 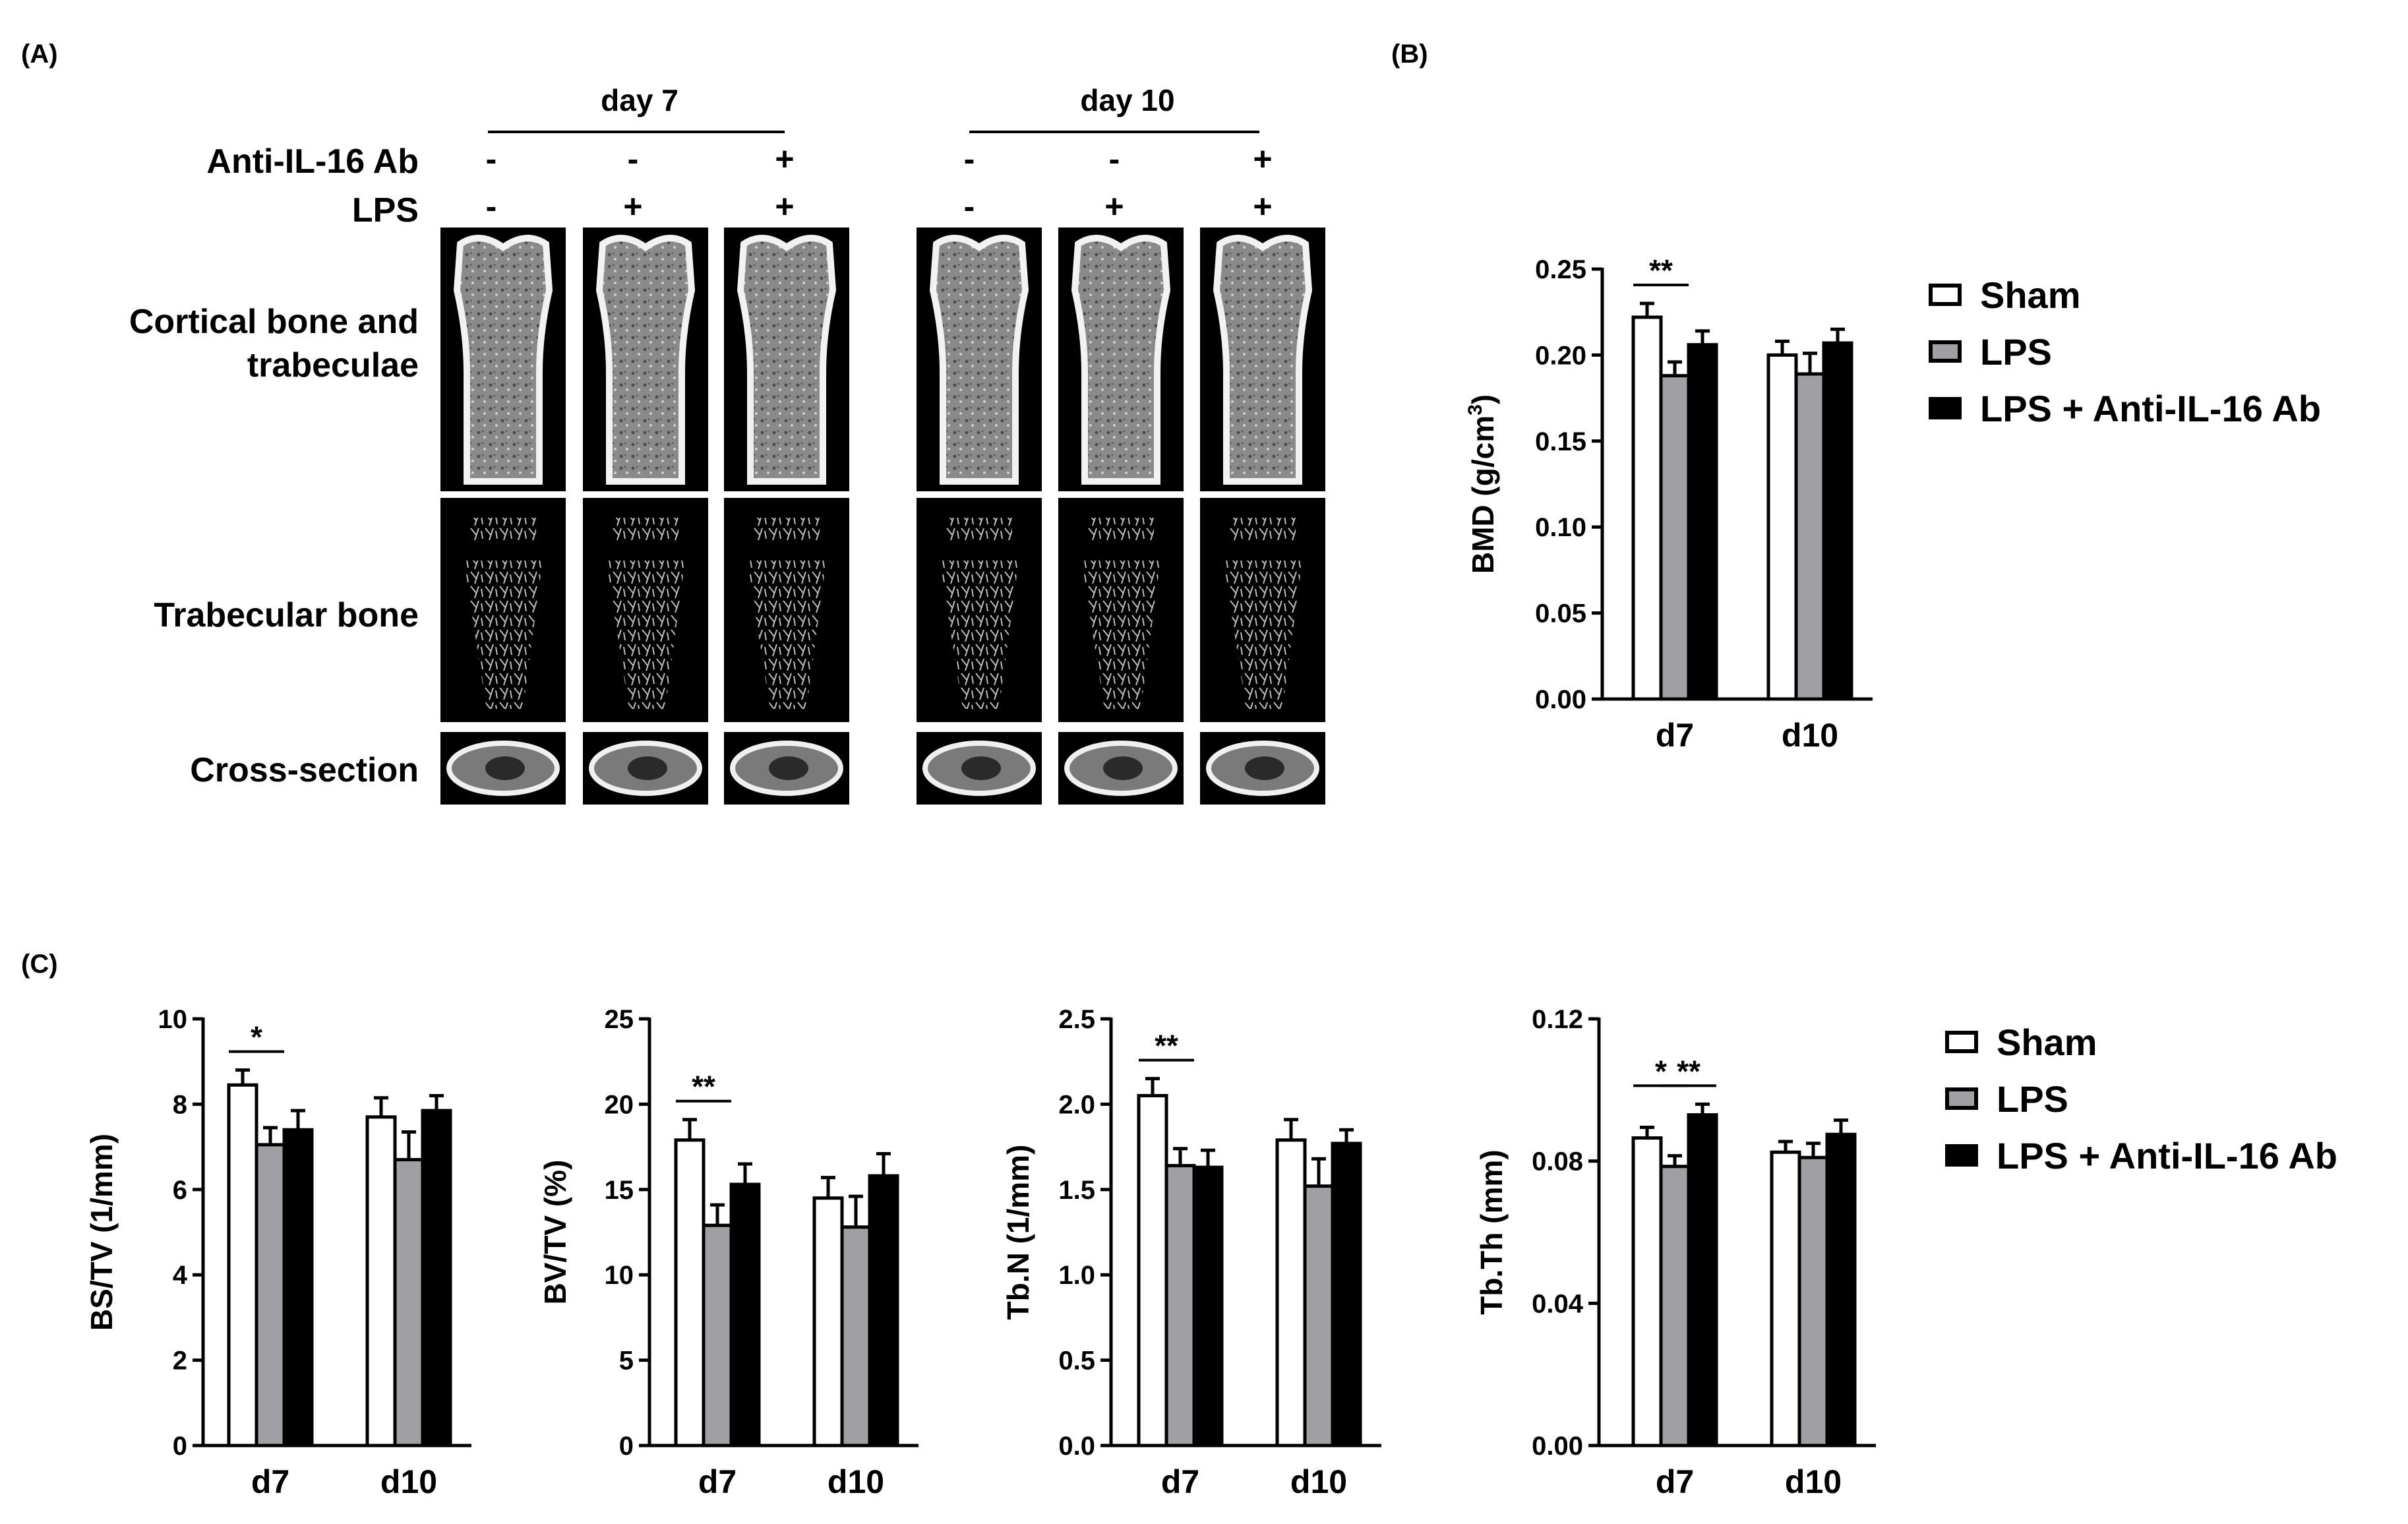 I want to click on y-tick-label: 0.5, so click(x=1076, y=1361).